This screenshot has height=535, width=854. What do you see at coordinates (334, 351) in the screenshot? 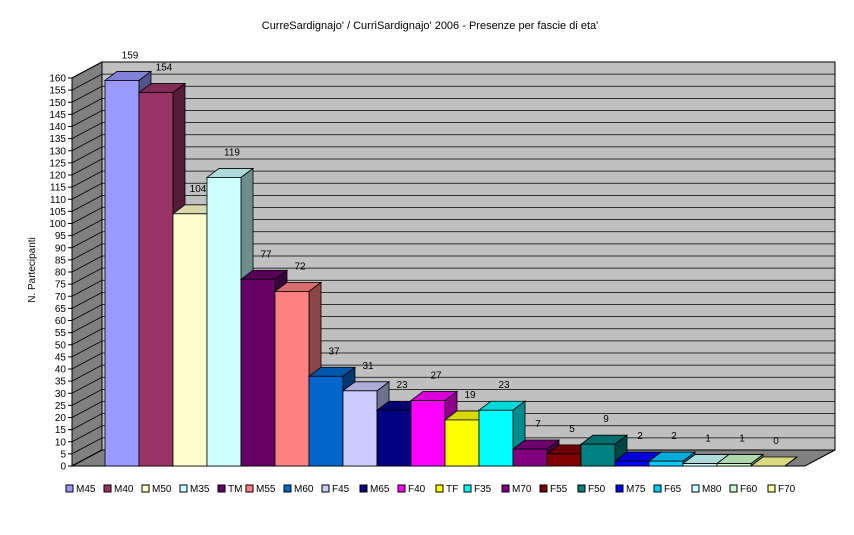
I see `data-label: 37` at bounding box center [334, 351].